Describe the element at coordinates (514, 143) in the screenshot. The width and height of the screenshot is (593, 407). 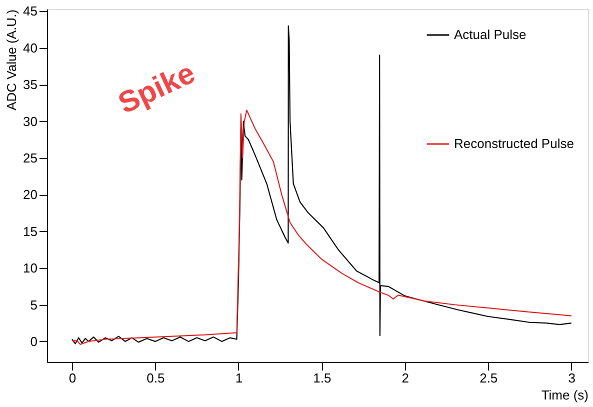
I see `legend-label: Reconstructed Pulse` at that location.